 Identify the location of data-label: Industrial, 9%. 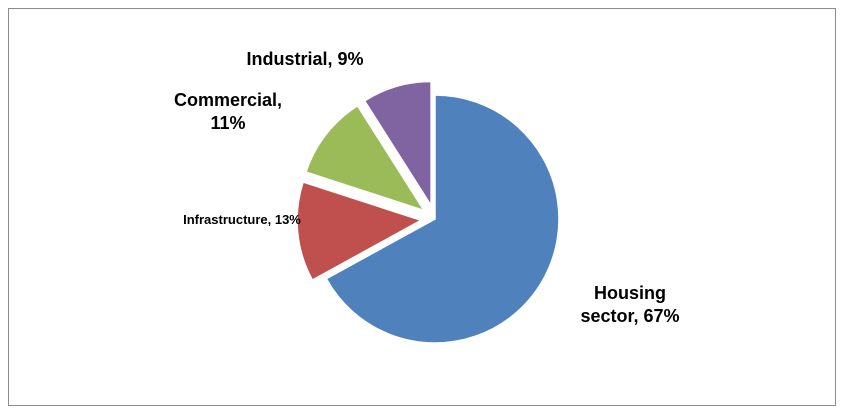
(305, 59).